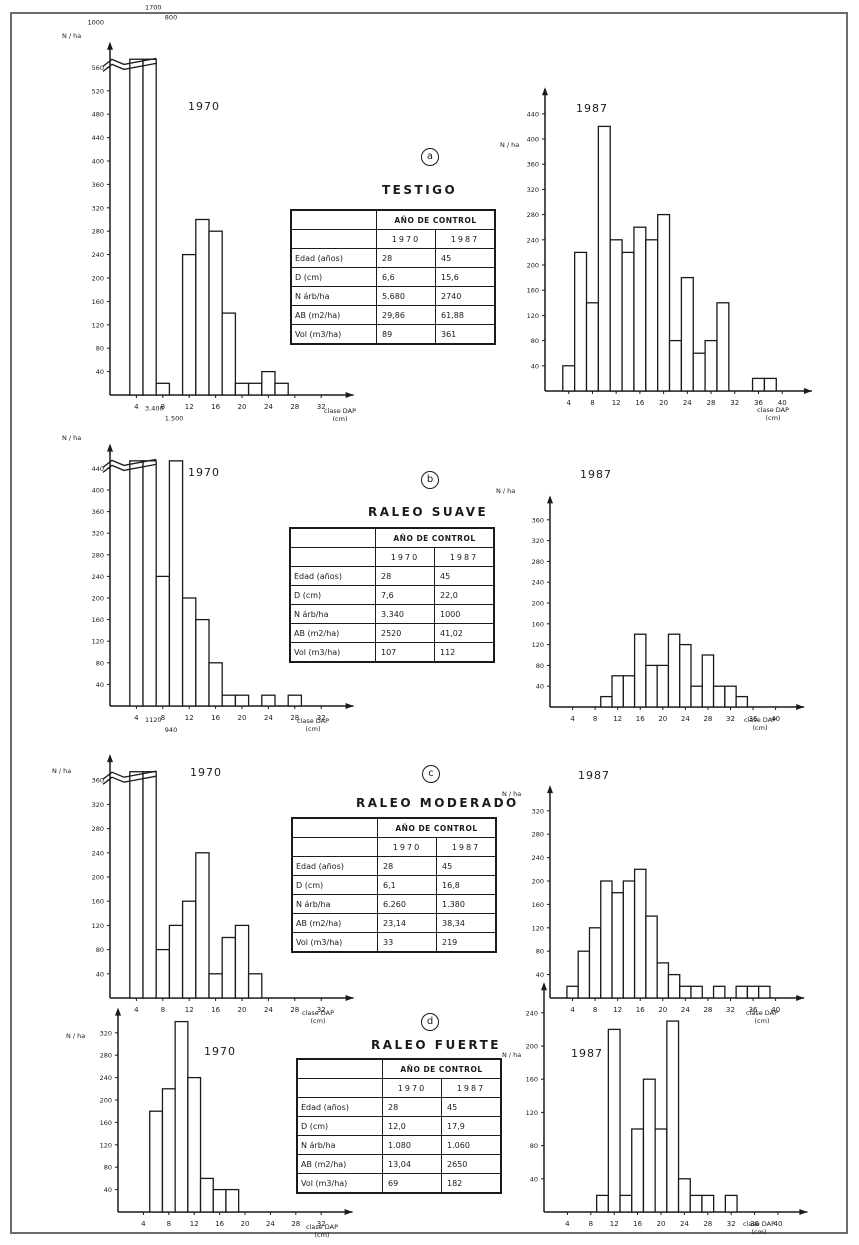 The image size is (859, 1245). I want to click on cell-1987: 15,6, so click(465, 277).